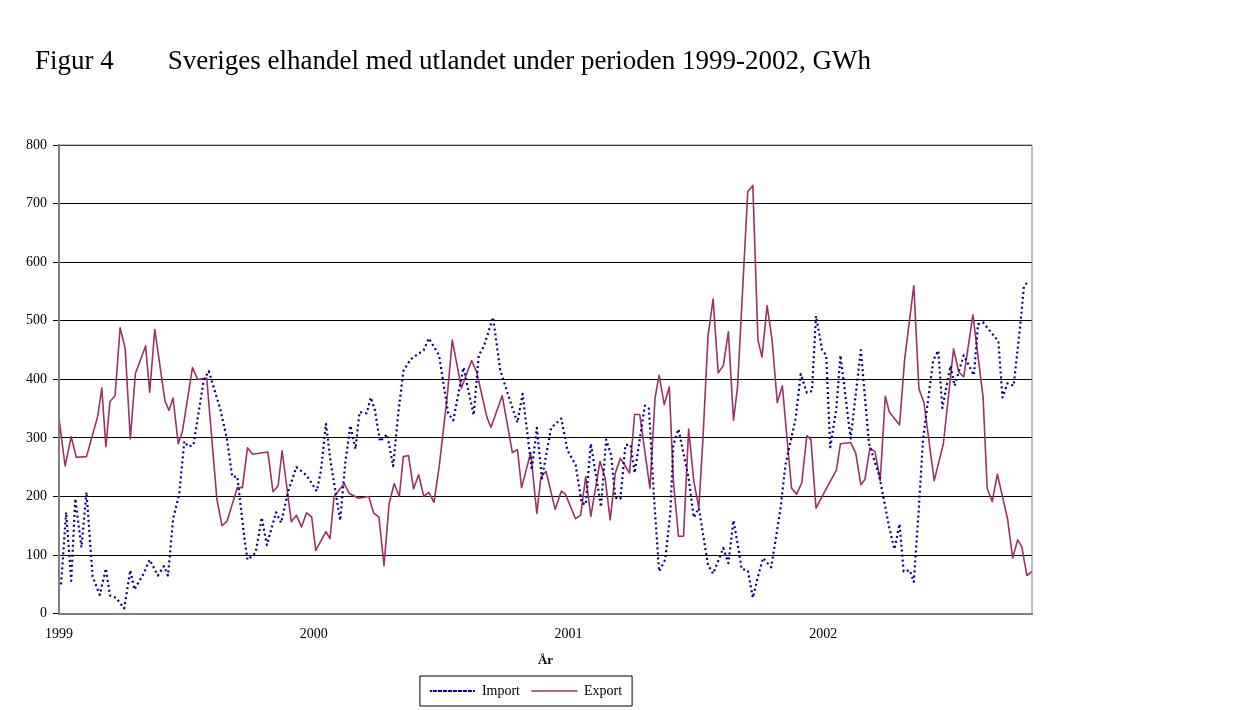 The image size is (1237, 710). What do you see at coordinates (36, 261) in the screenshot?
I see `y-tick-label: 600` at bounding box center [36, 261].